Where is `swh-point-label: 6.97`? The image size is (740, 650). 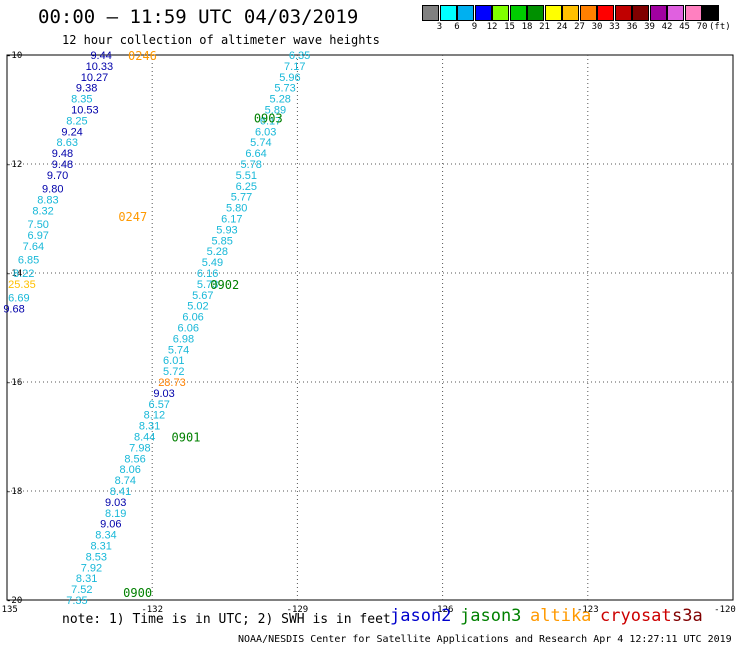
swh-point-label: 6.97 is located at coordinates (38, 236).